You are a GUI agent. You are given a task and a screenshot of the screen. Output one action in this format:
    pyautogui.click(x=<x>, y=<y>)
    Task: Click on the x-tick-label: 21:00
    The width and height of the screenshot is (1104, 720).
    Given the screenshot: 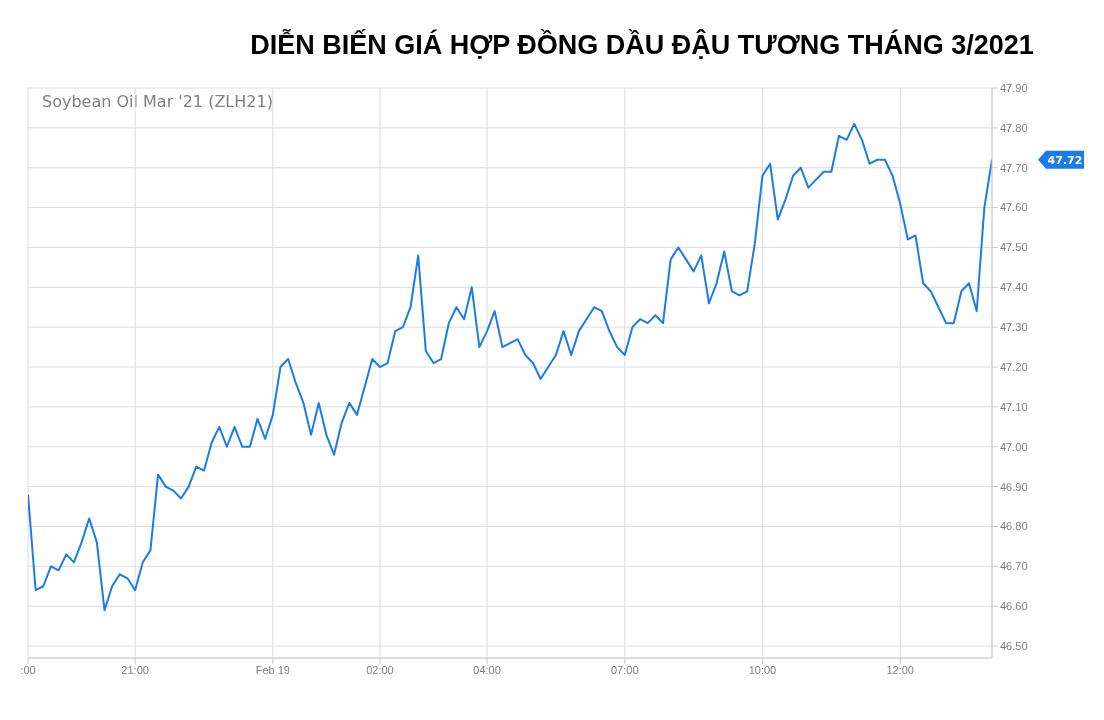 What is the action you would take?
    pyautogui.click(x=135, y=669)
    